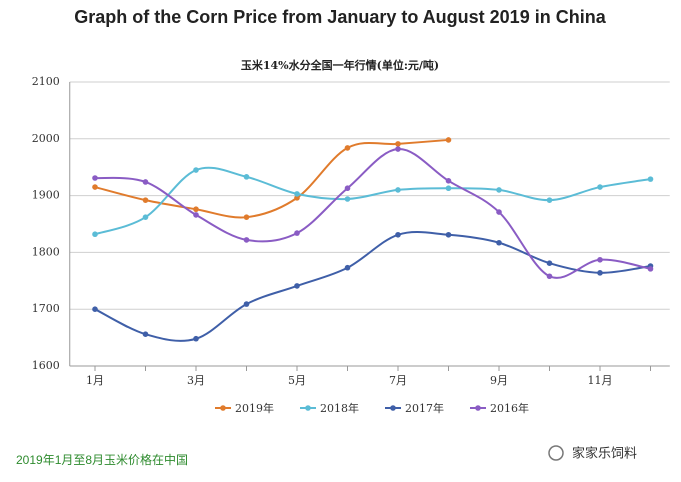  What do you see at coordinates (196, 380) in the screenshot?
I see `x-tick-label: 3月` at bounding box center [196, 380].